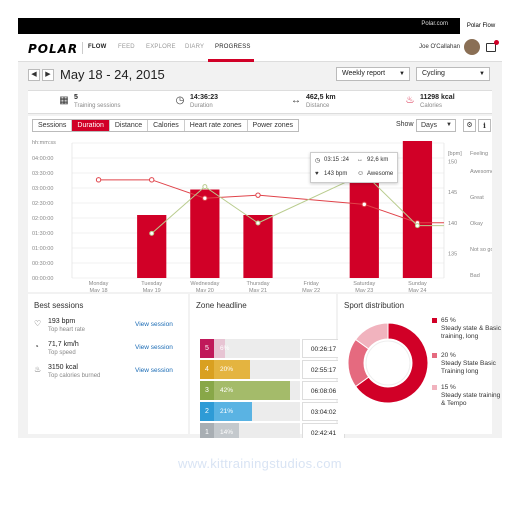  I want to click on x-tick-label: May 19, so click(152, 290).